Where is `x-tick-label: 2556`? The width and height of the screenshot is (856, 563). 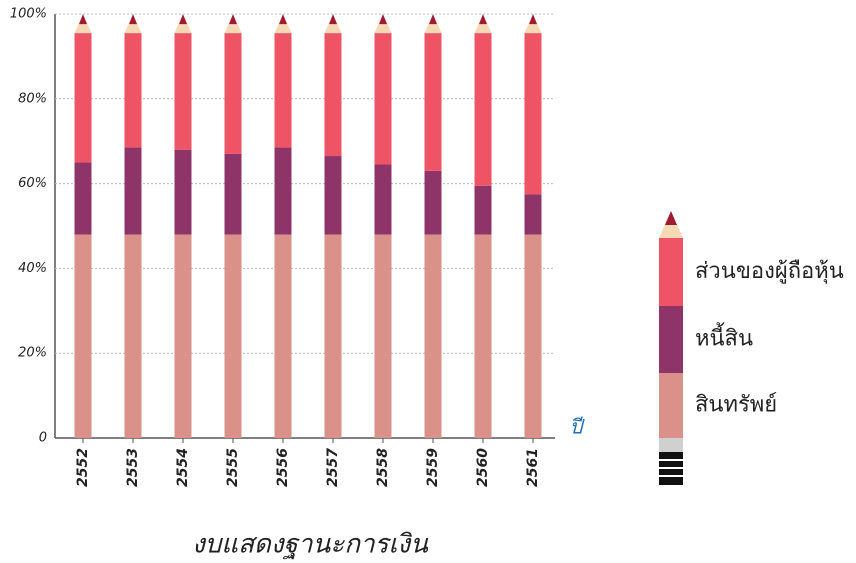 x-tick-label: 2556 is located at coordinates (283, 467).